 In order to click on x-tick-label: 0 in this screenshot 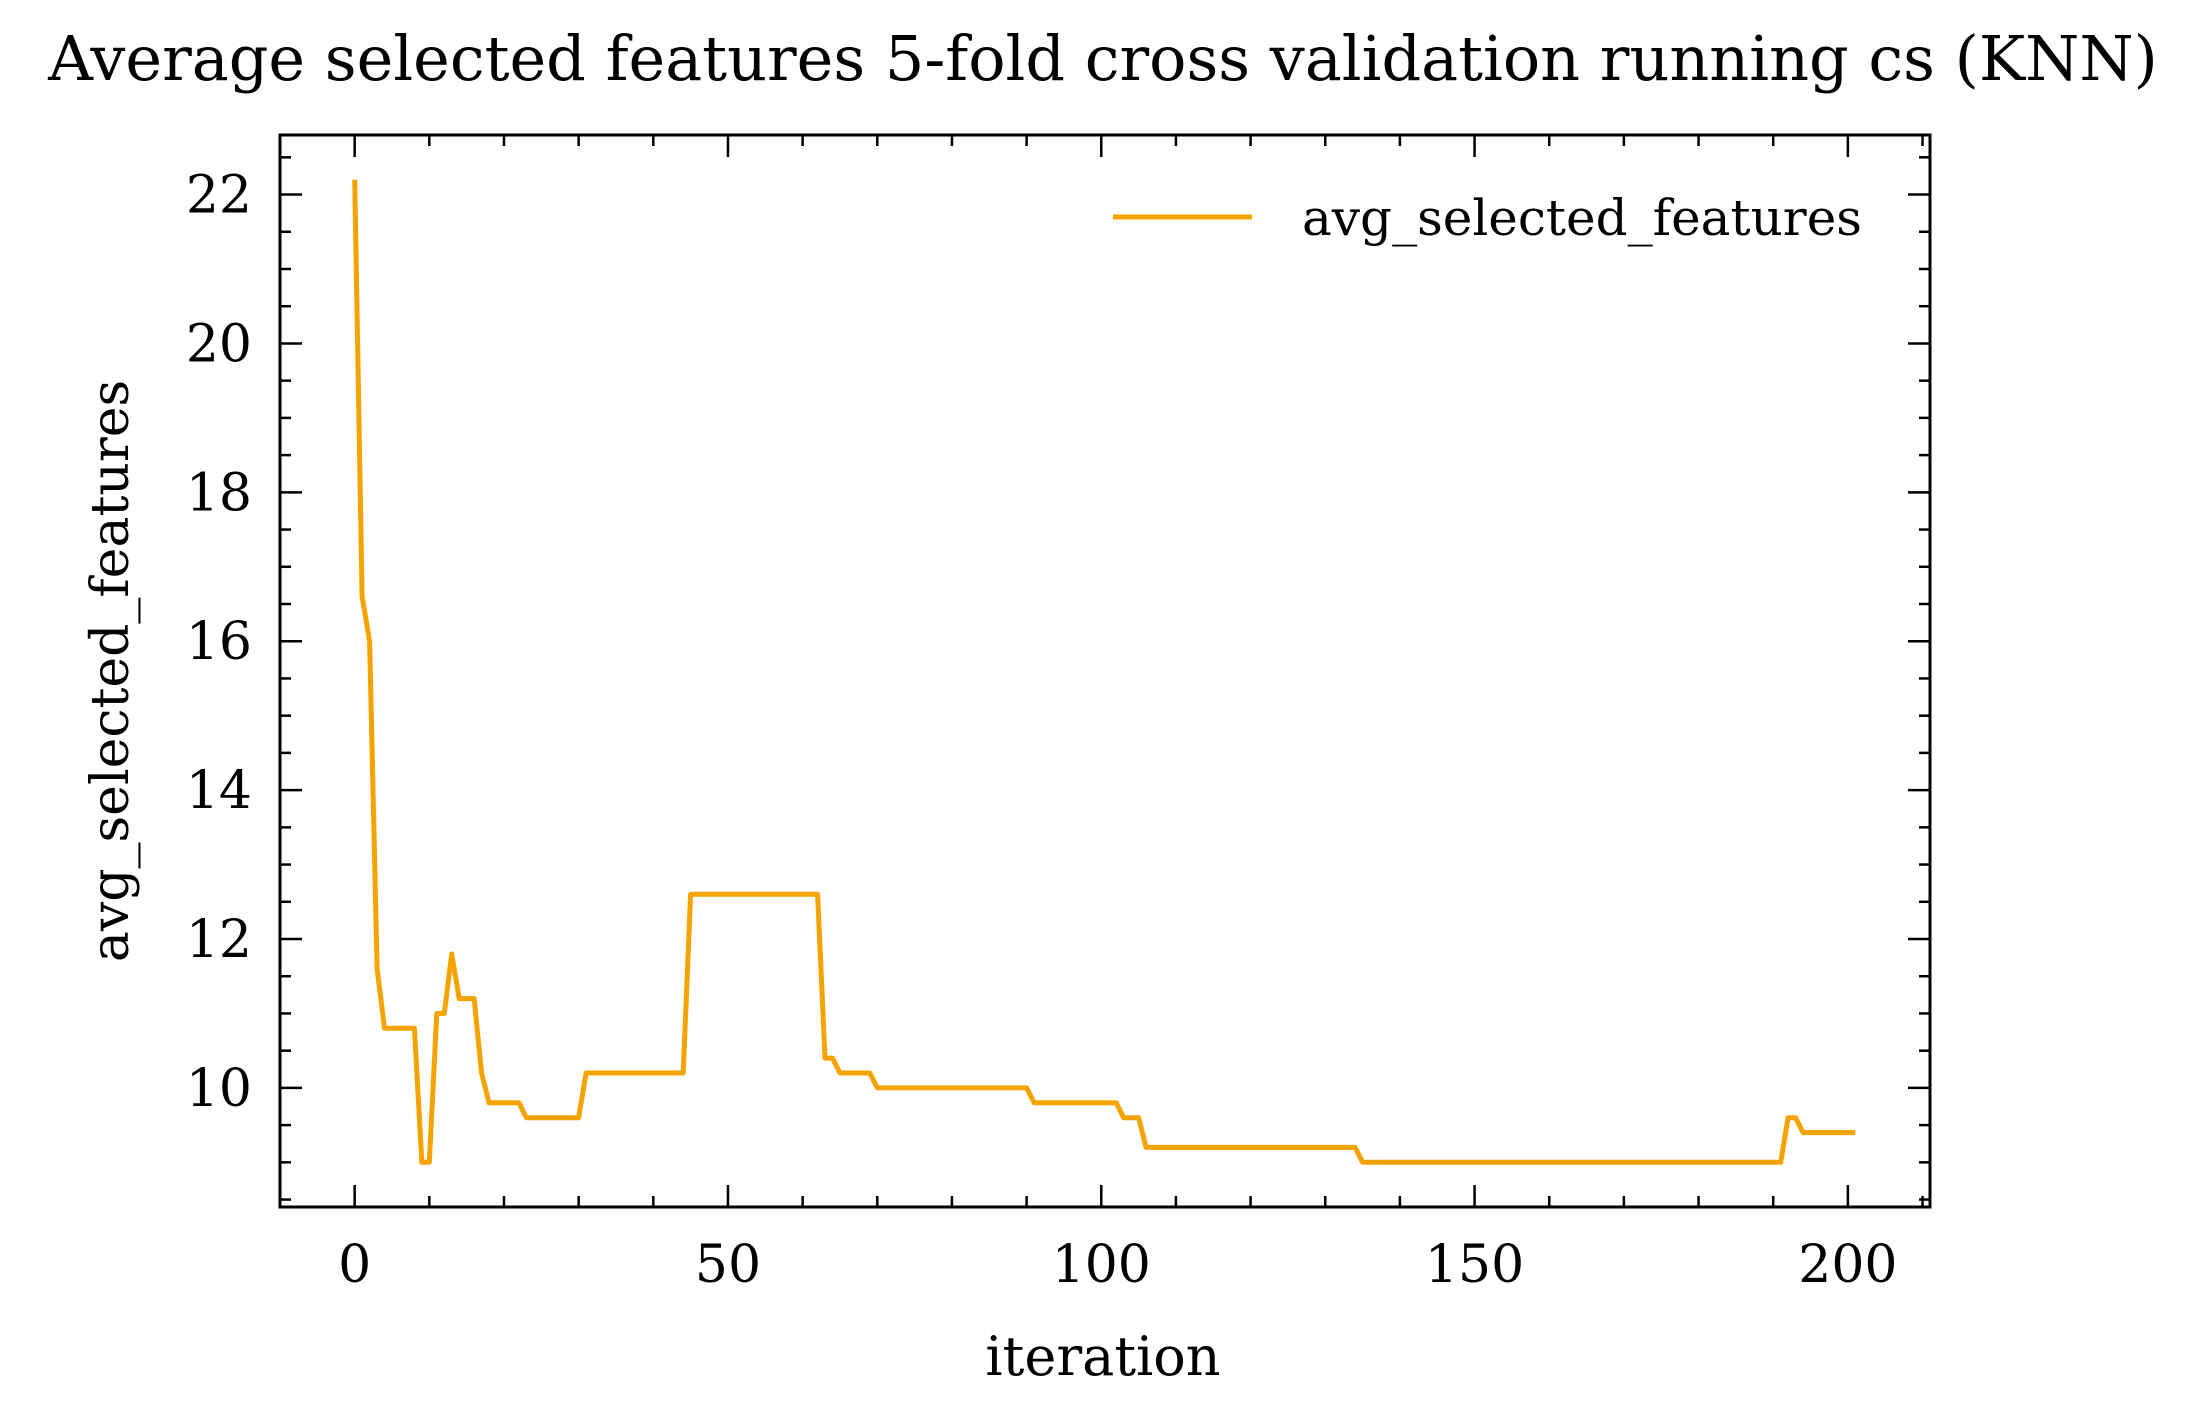, I will do `click(354, 1265)`.